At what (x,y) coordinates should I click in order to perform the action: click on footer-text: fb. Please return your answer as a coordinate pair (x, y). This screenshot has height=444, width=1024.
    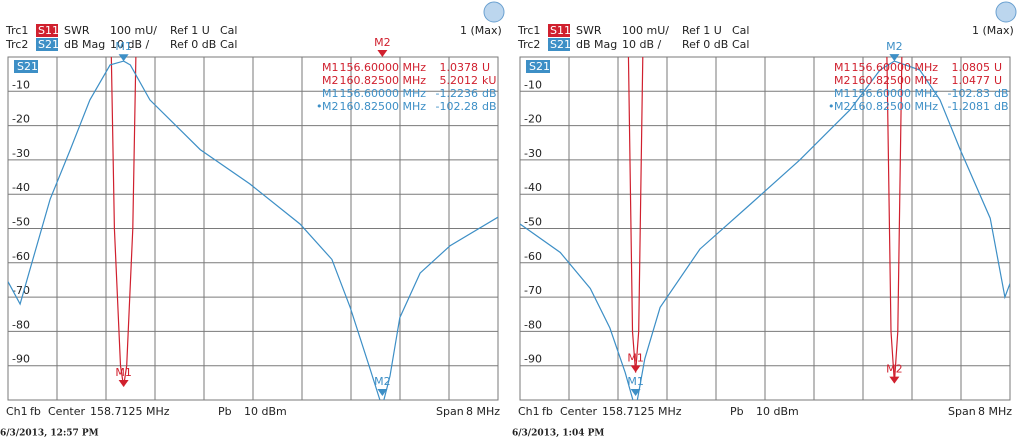
    Looking at the image, I should click on (35, 411).